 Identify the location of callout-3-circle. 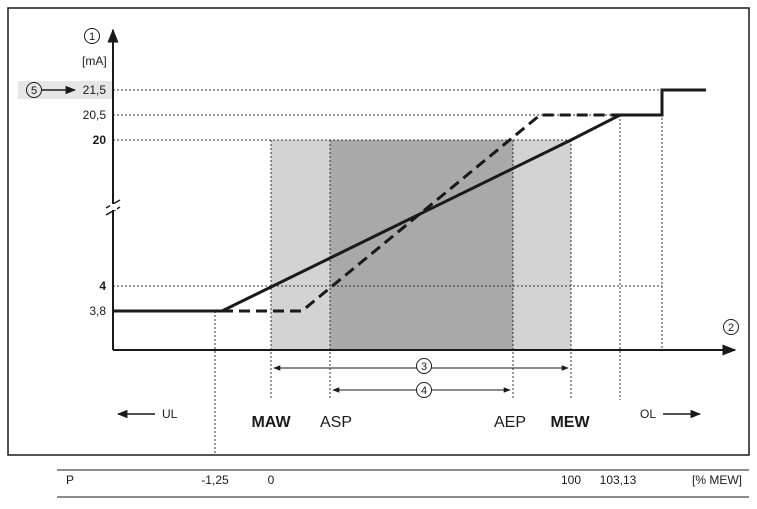
(424, 366).